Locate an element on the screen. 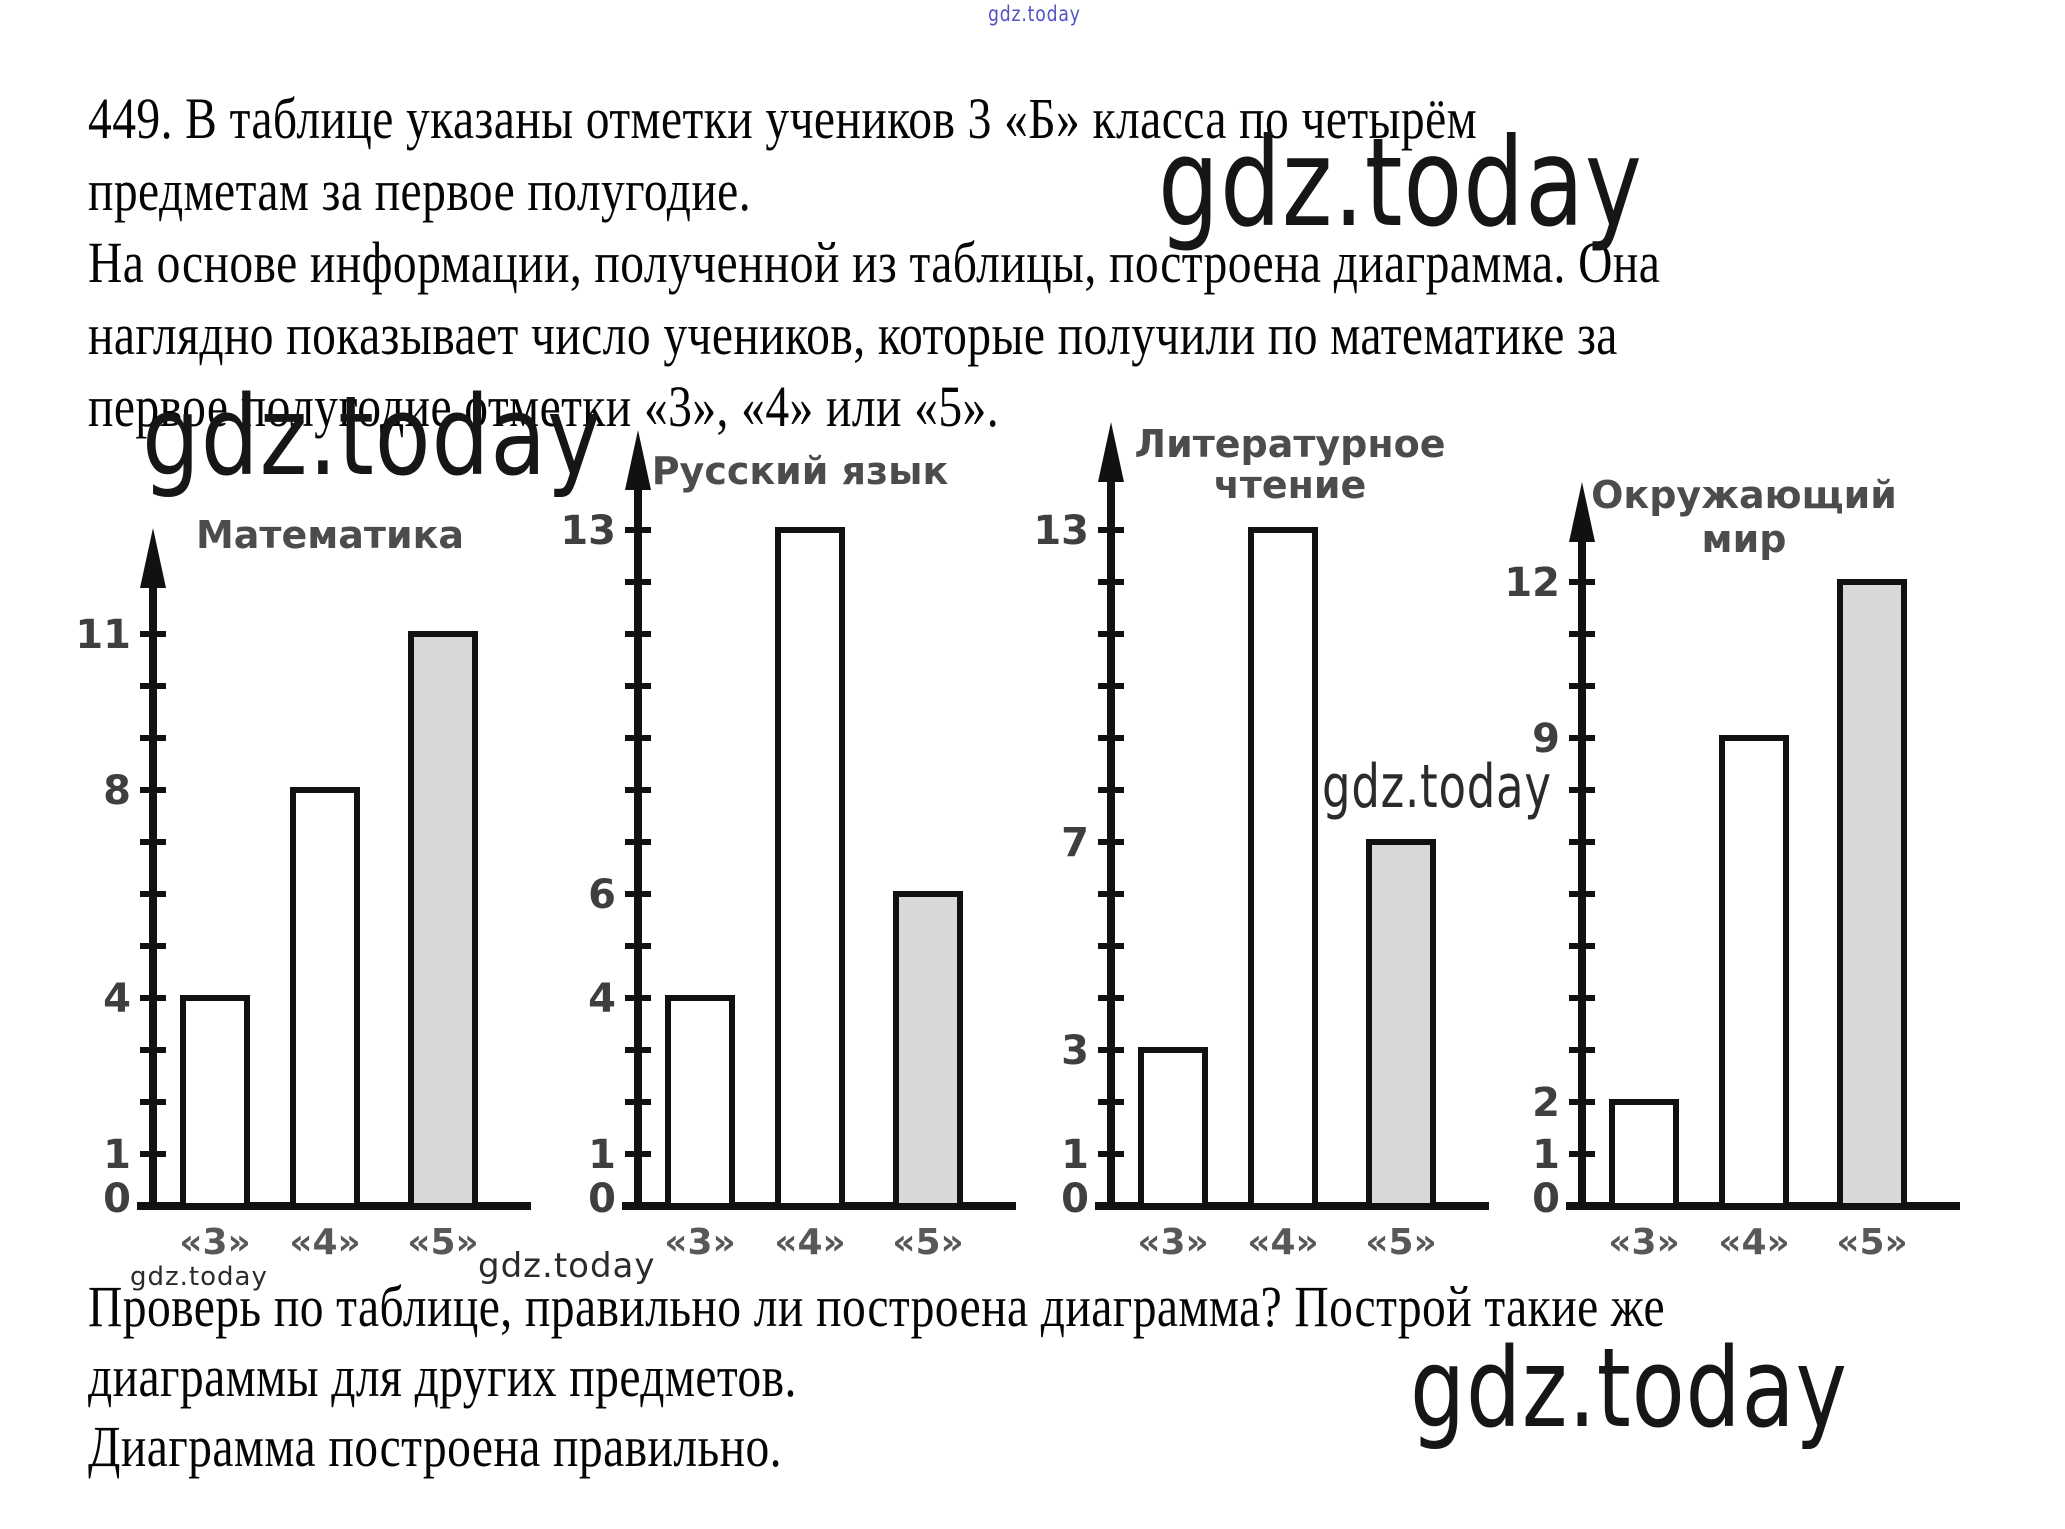 This screenshot has width=2065, height=1529. watermark-left: gdz.today is located at coordinates (372, 436).